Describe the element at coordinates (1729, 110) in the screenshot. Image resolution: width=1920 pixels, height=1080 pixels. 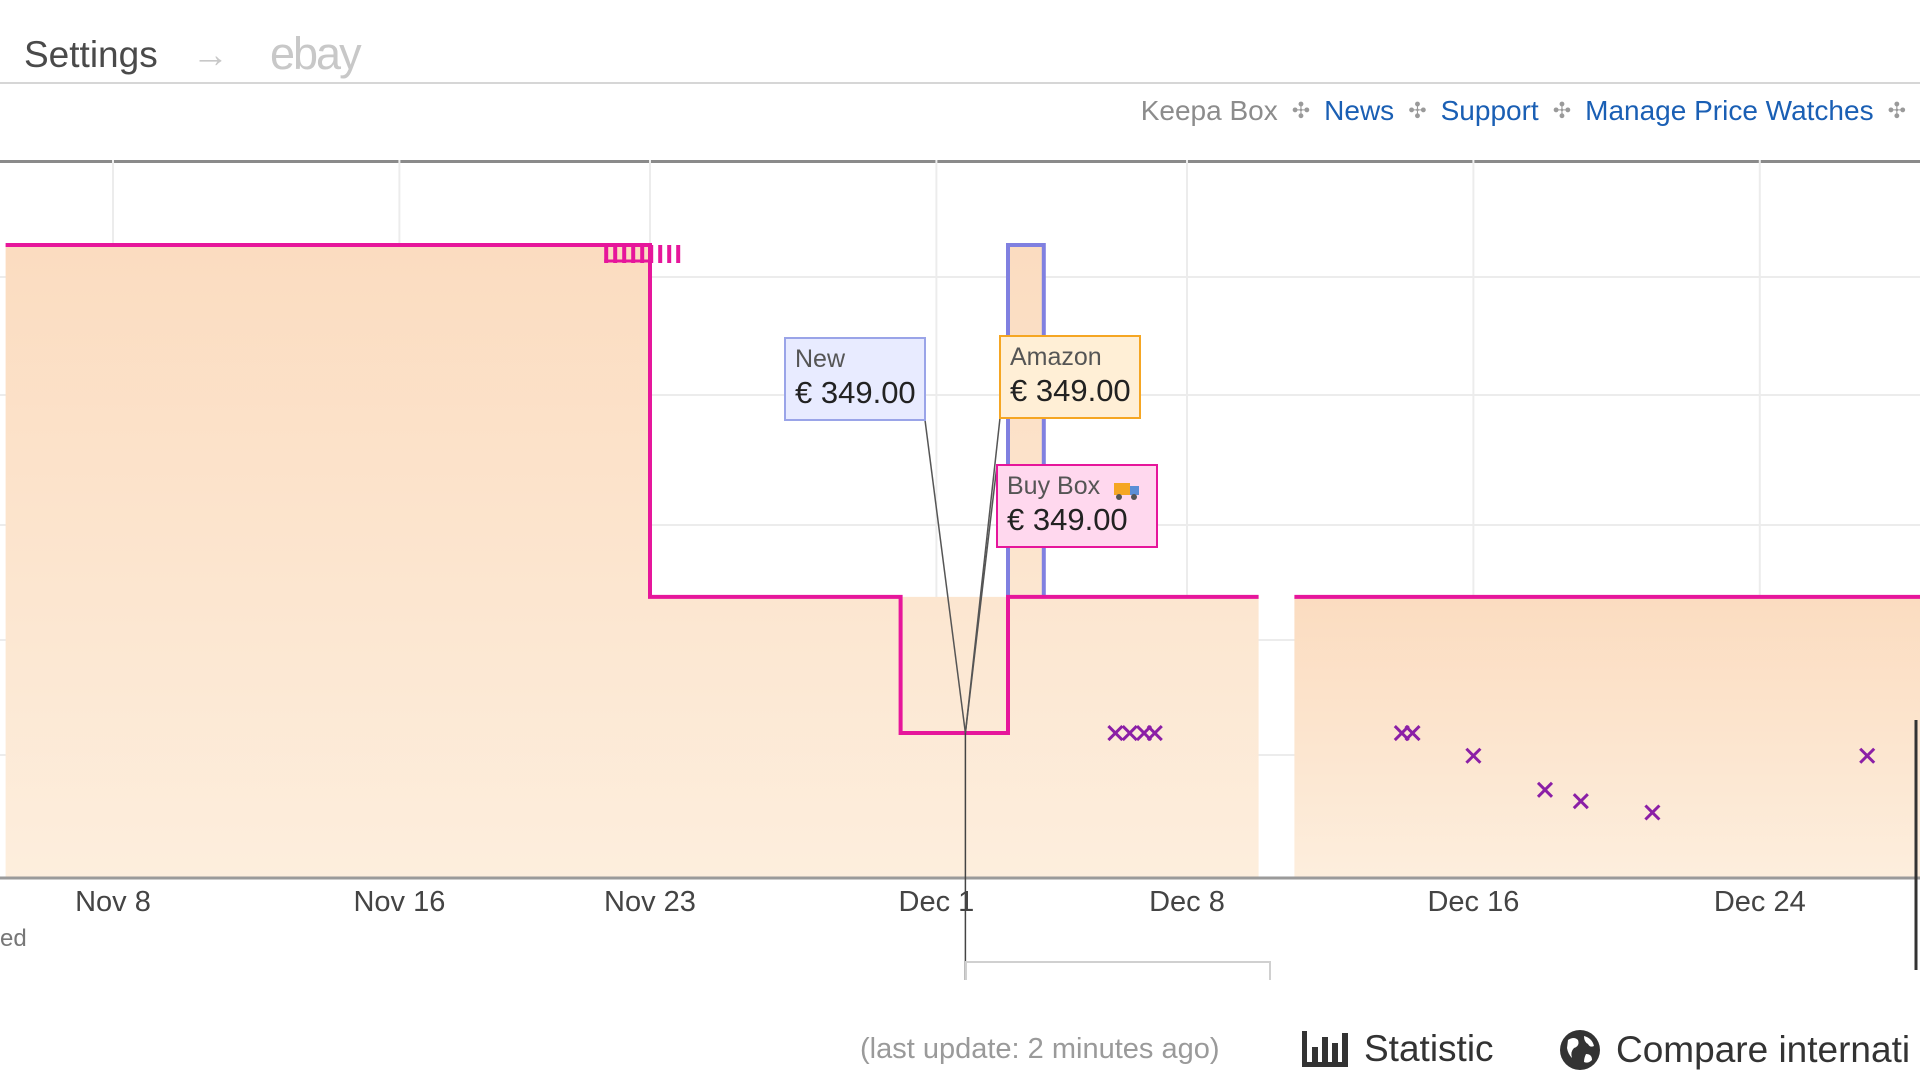
I see `nav-manage-price-watches: Manage Price Watches` at that location.